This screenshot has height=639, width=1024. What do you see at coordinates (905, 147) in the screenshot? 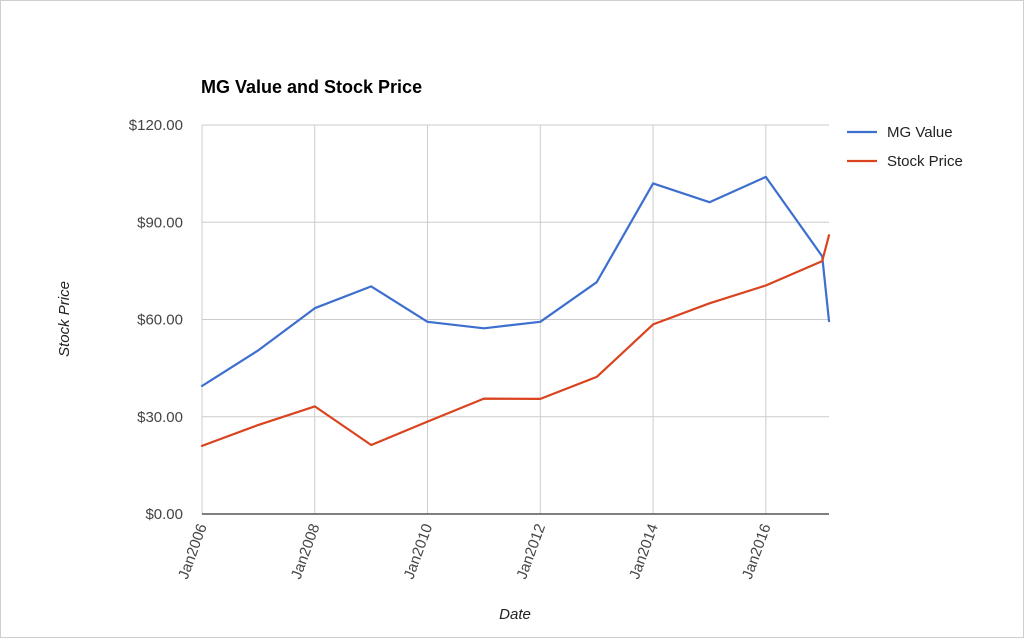
I see `legend: MG Value Stock Price` at bounding box center [905, 147].